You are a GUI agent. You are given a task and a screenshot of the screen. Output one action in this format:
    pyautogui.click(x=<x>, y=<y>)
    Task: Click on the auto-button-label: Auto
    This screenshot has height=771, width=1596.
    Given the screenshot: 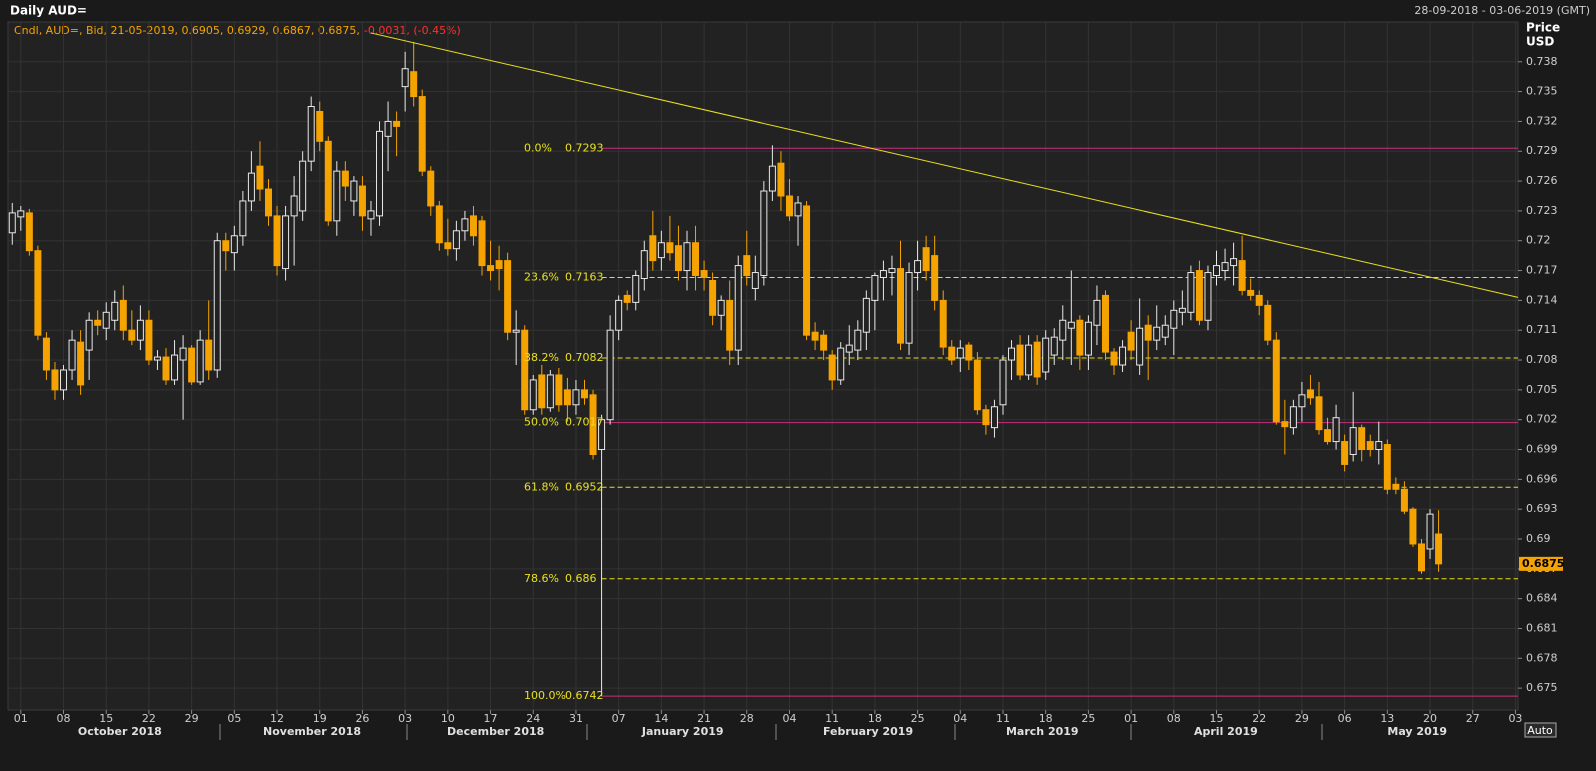 What is the action you would take?
    pyautogui.click(x=1540, y=730)
    